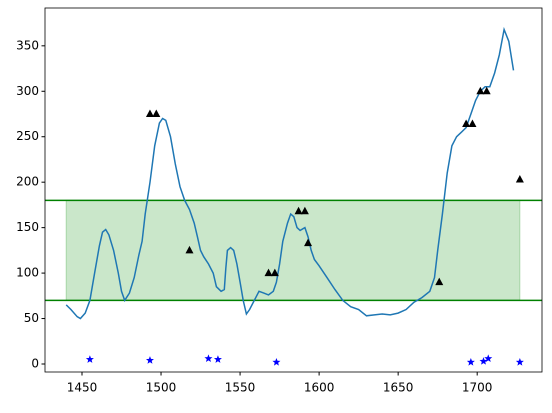  I want to click on y-tick-label: 350, so click(27, 45).